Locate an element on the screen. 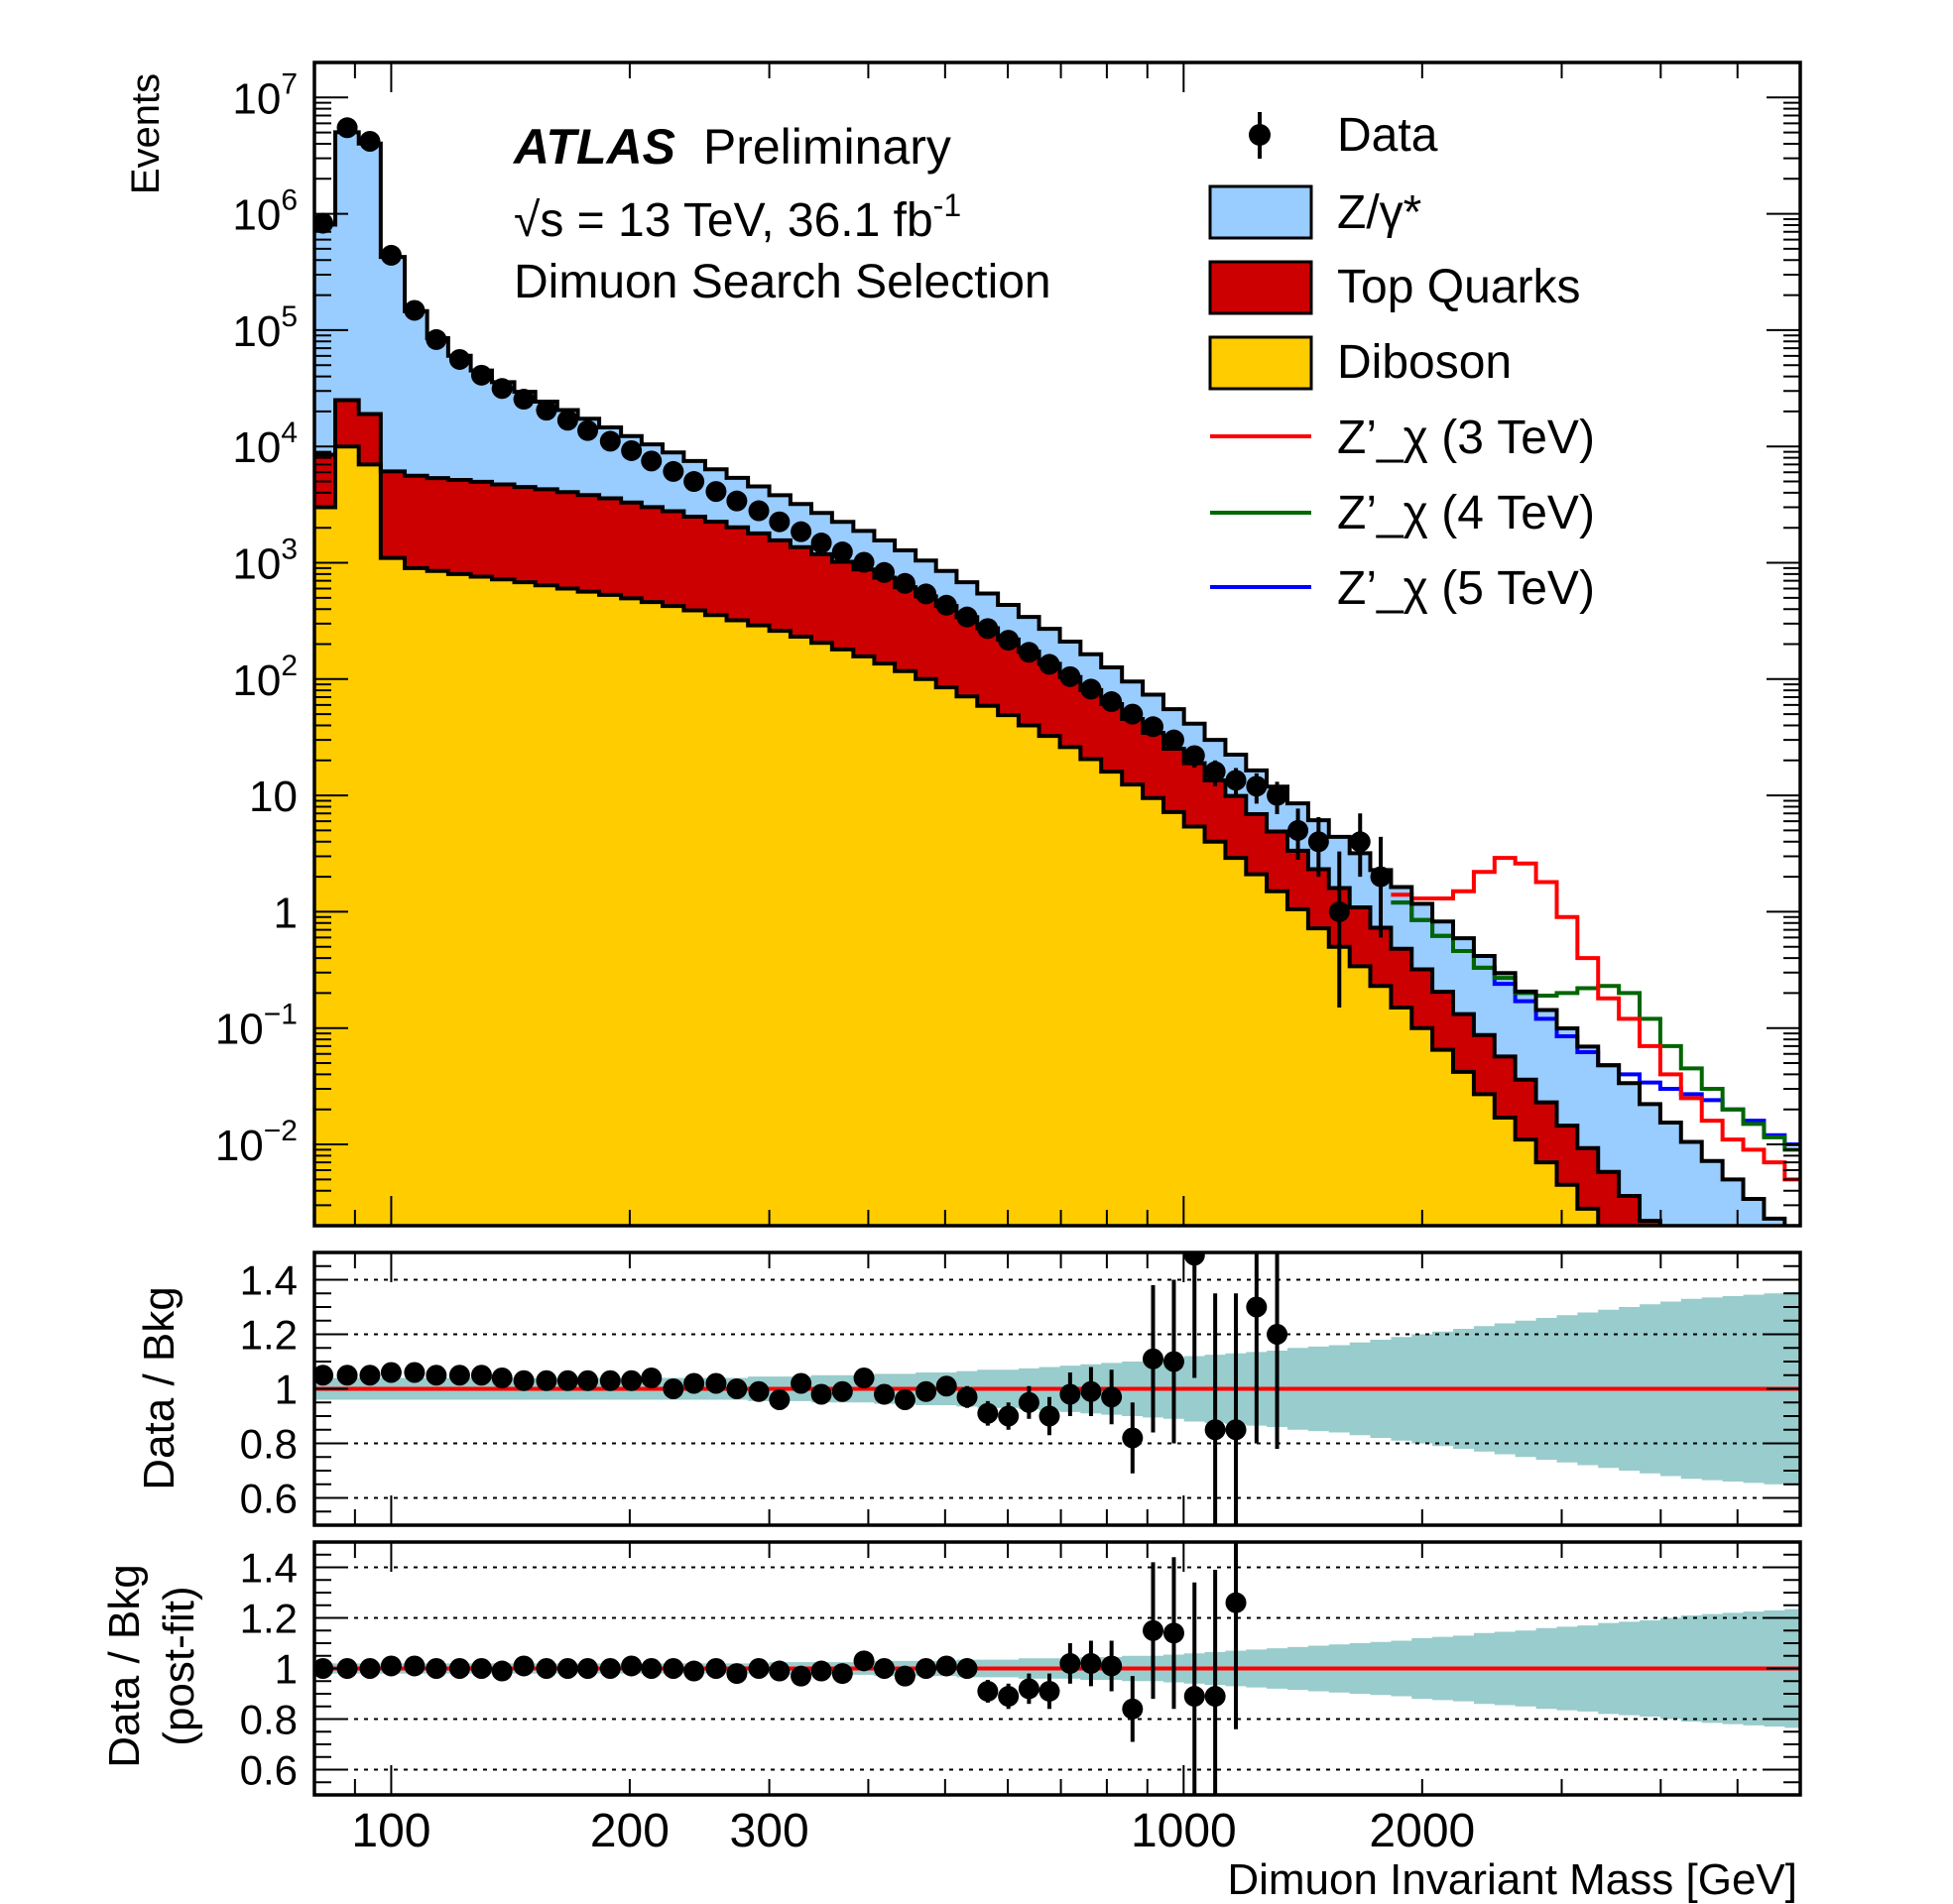 This screenshot has width=1953, height=1904. ratio-y-tick-label: 0.6 is located at coordinates (269, 1499).